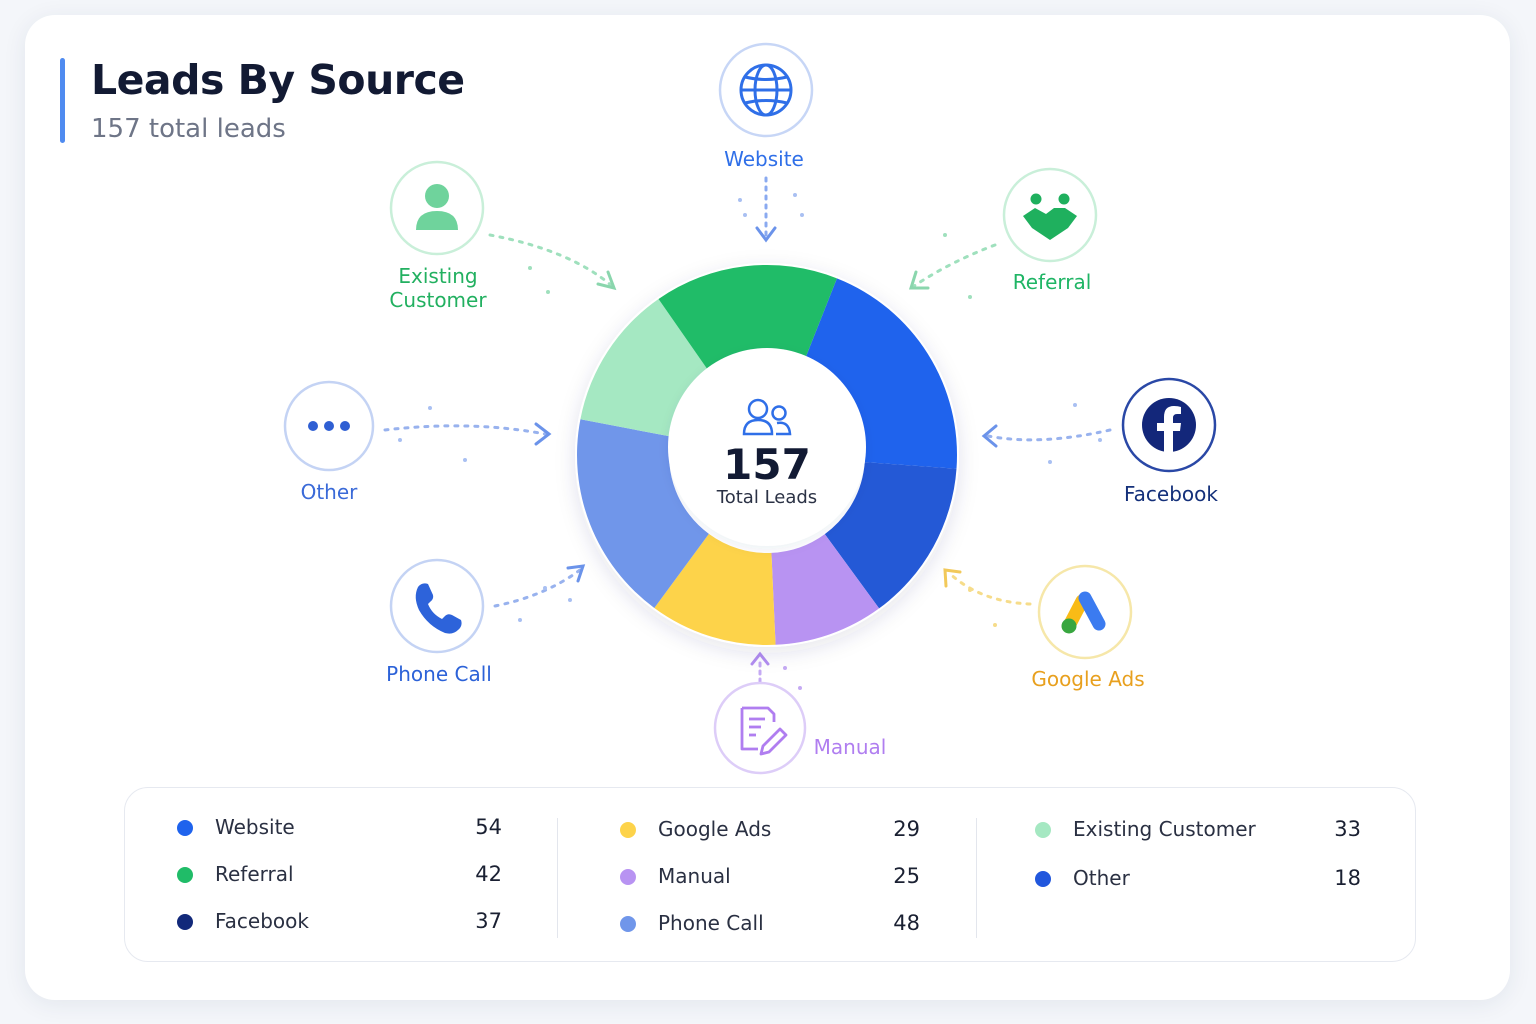 The image size is (1536, 1024). Describe the element at coordinates (438, 288) in the screenshot. I see `source-label-existing-customer: Existing Customer` at that location.